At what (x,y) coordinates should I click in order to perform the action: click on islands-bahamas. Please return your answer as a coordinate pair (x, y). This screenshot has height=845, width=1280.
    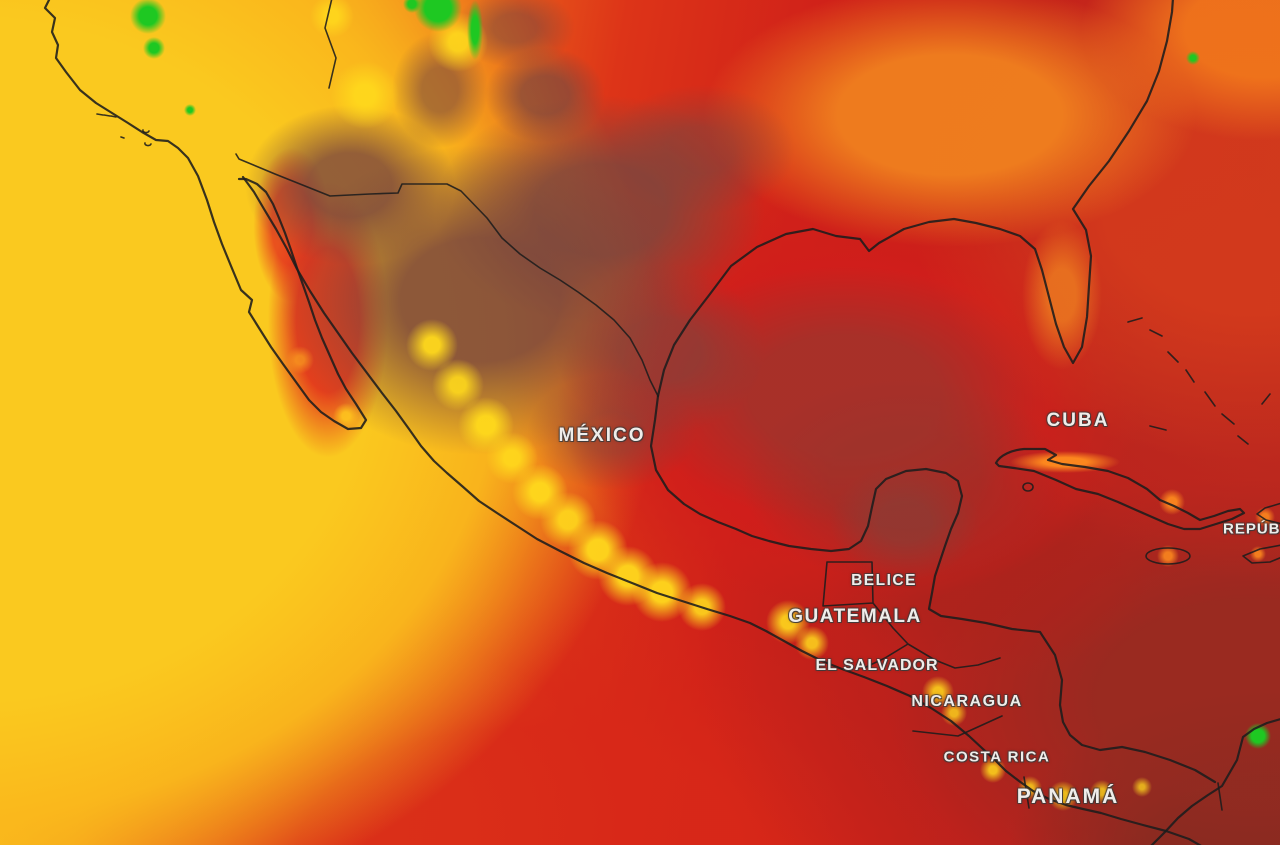
    Looking at the image, I should click on (1199, 381).